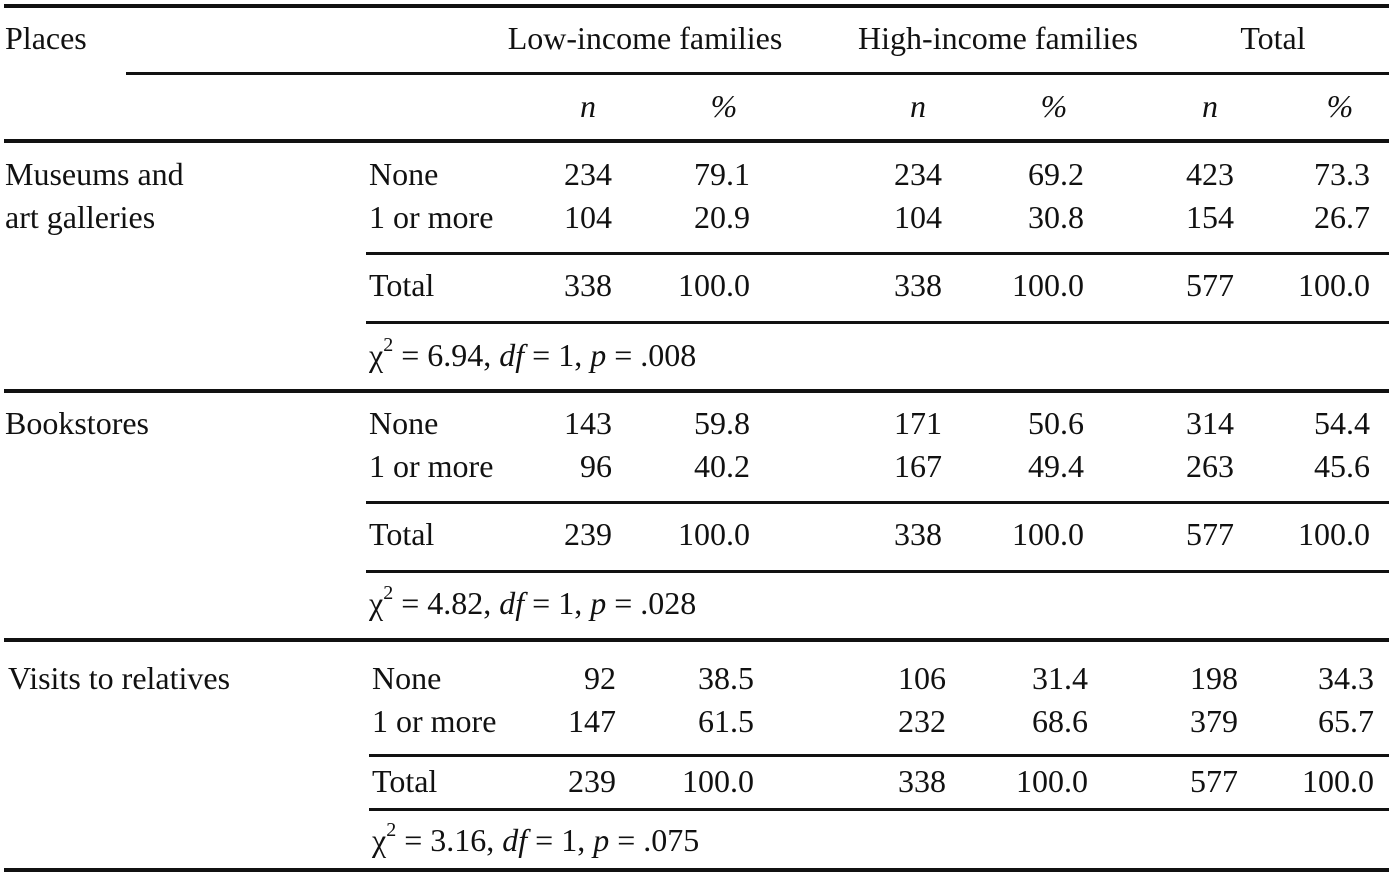  Describe the element at coordinates (918, 423) in the screenshot. I see `high-n-cell: 171` at that location.